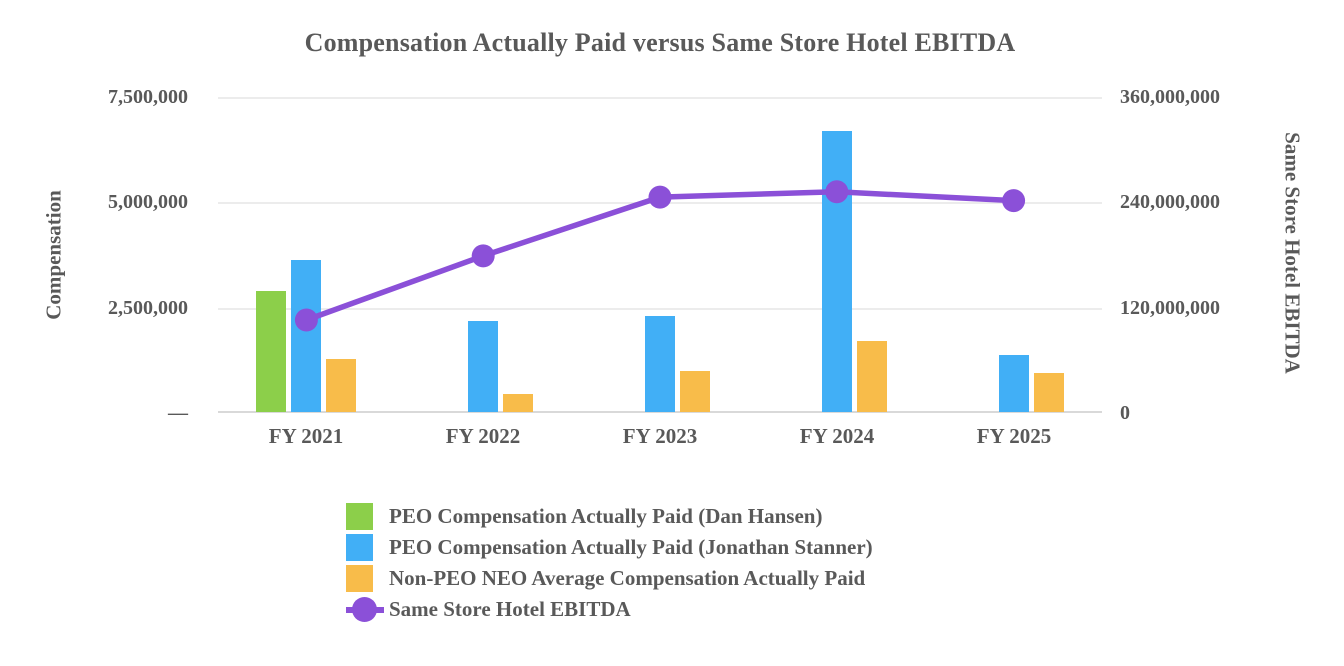  I want to click on bar-series1-fy-2024, so click(836, 271).